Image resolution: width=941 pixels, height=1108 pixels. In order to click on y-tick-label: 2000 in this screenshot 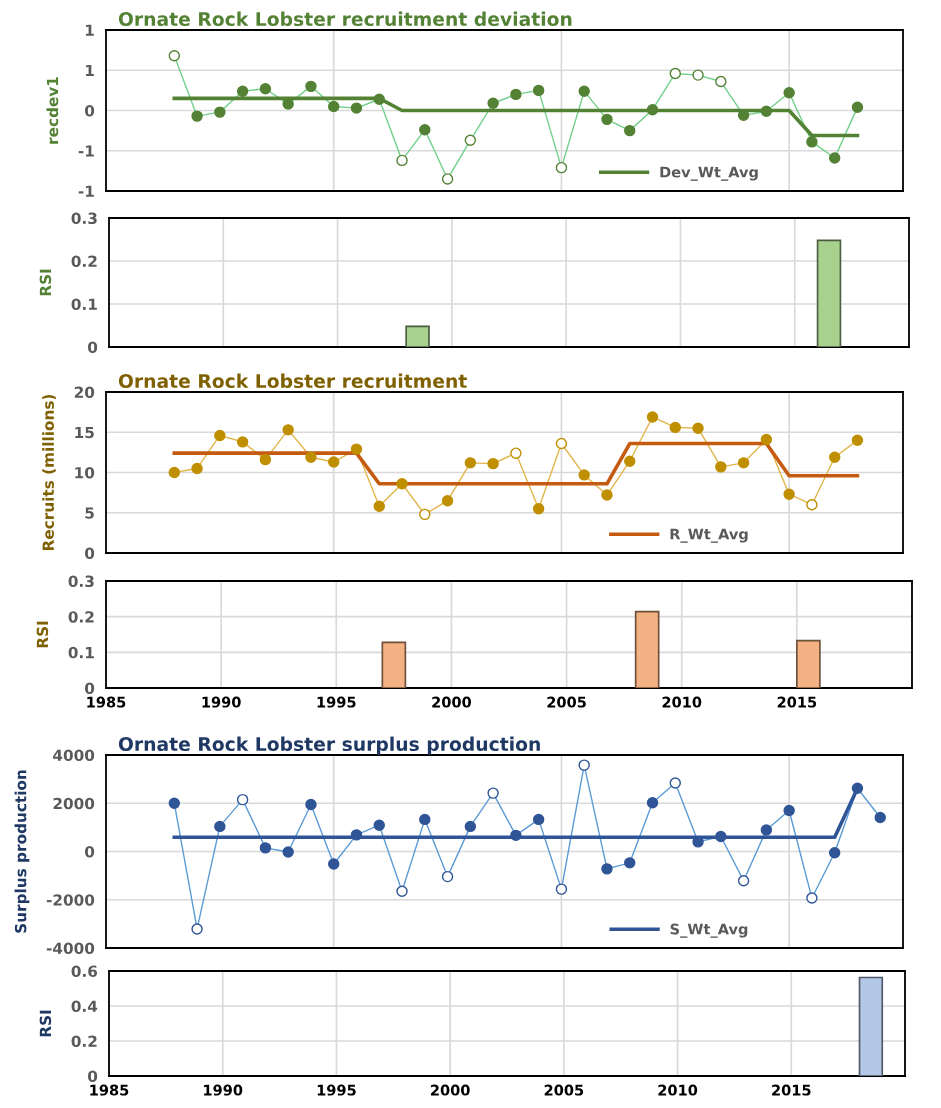, I will do `click(74, 803)`.